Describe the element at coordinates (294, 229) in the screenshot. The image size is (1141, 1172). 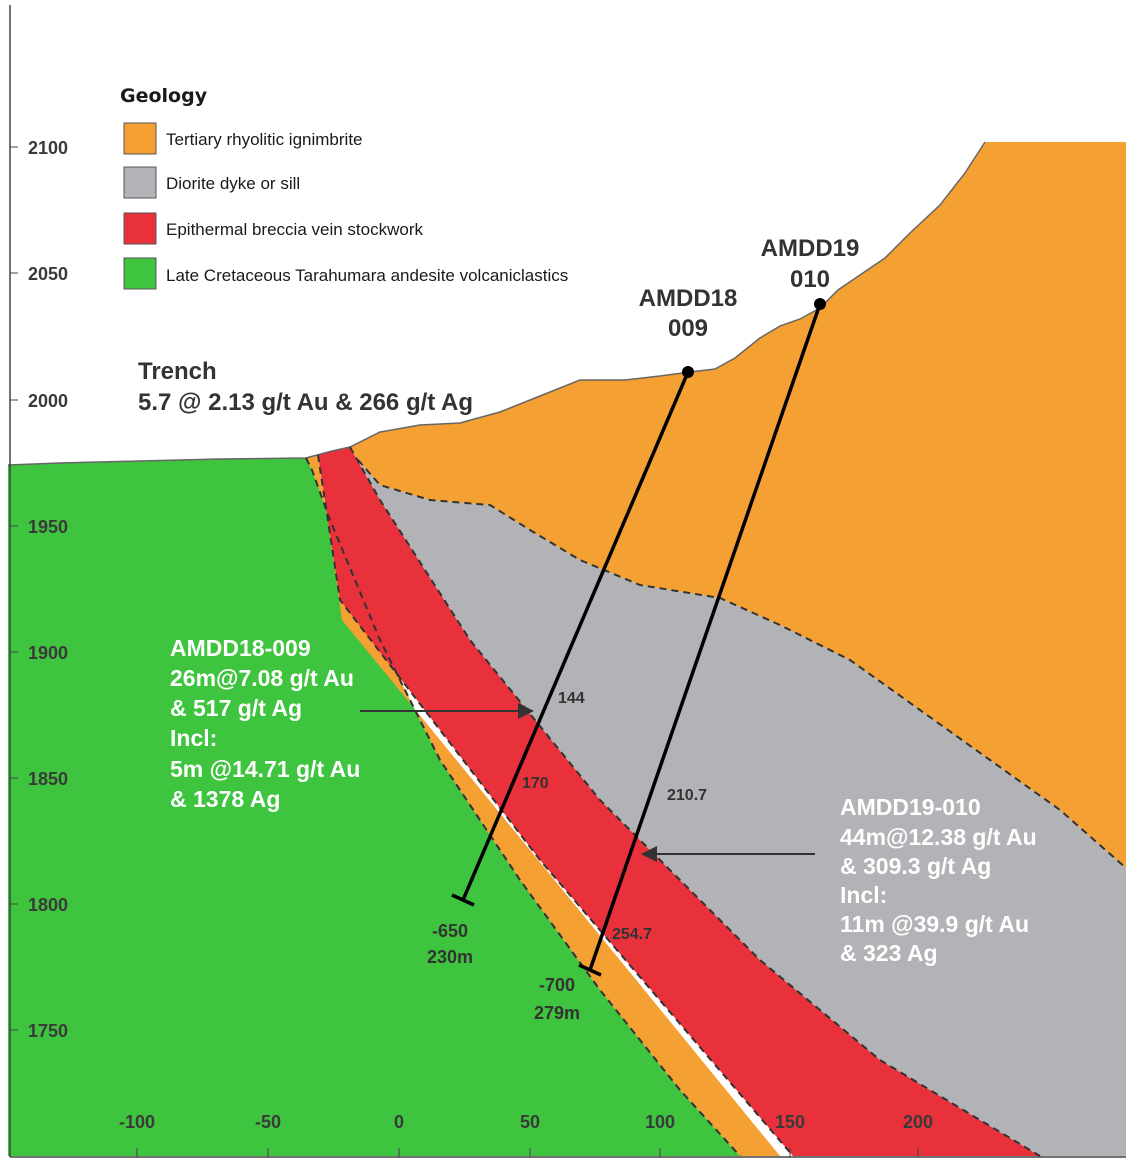
I see `legend-label: Epithermal breccia vein stockwork` at that location.